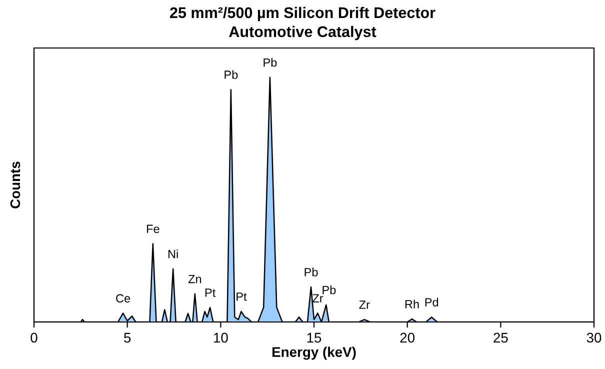  What do you see at coordinates (302, 33) in the screenshot?
I see `chart-subtitle: Automotive Catalyst` at bounding box center [302, 33].